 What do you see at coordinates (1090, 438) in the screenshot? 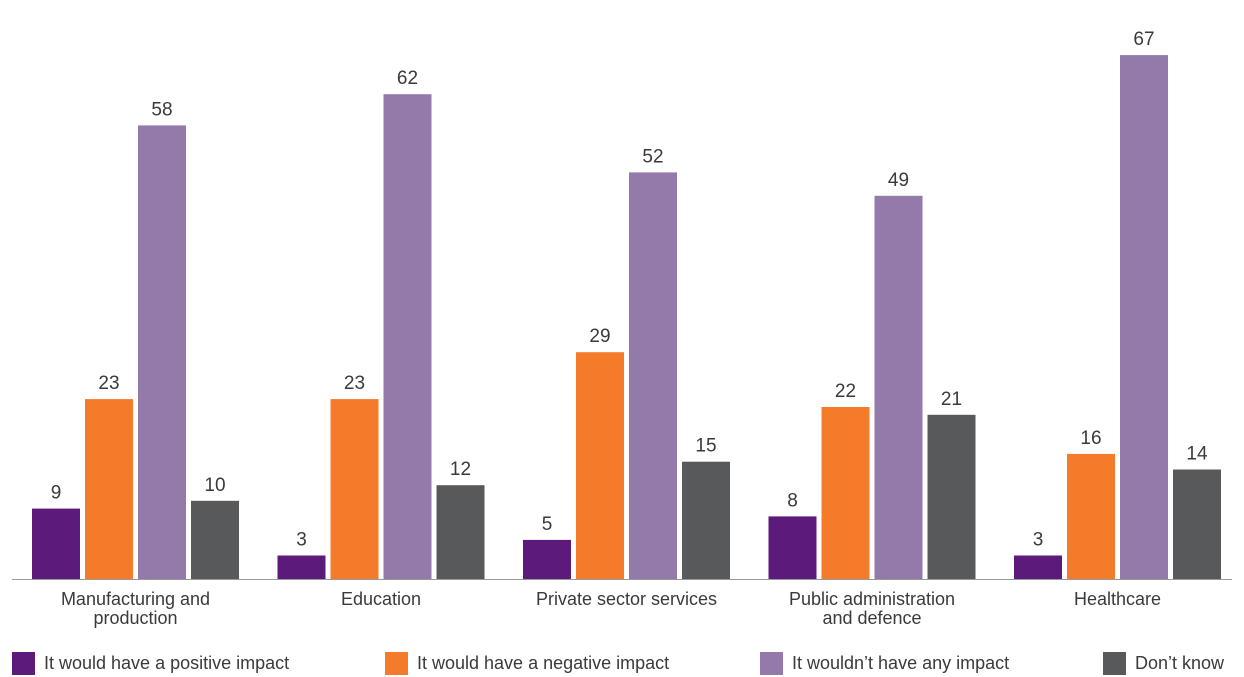
I see `value-label-negative-4: 16` at bounding box center [1090, 438].